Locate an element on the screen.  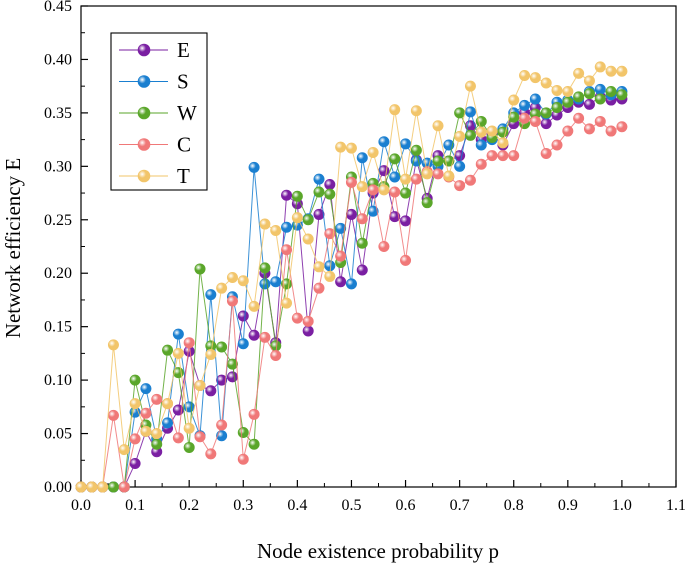
legend-marker-C is located at coordinates (144, 144).